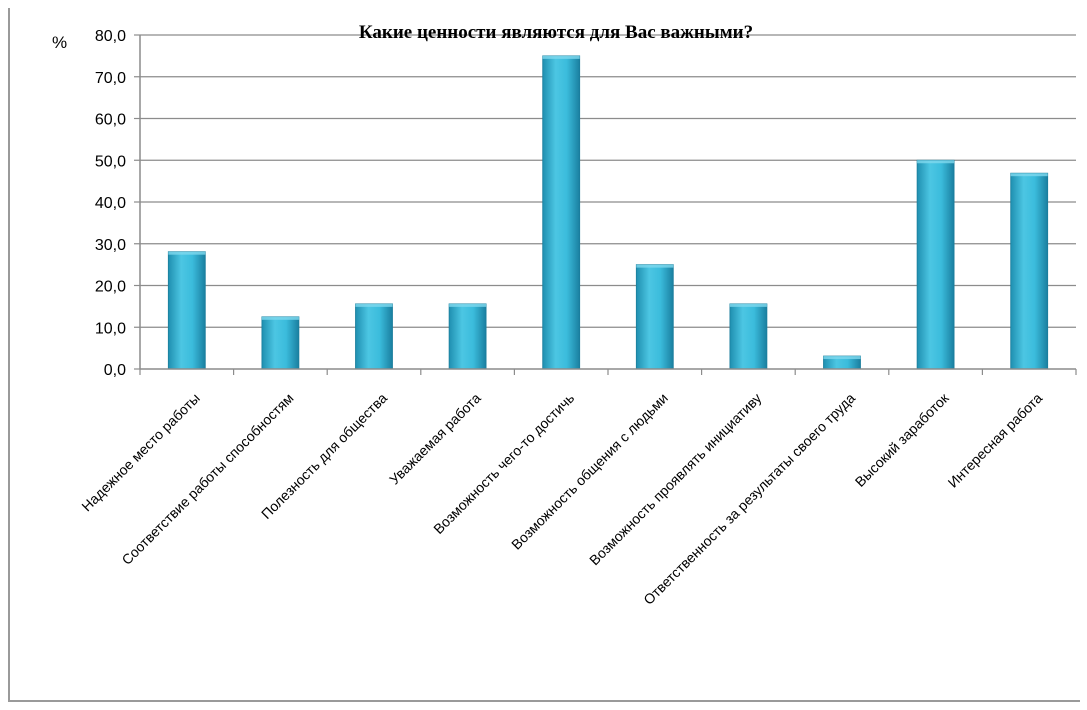 This screenshot has width=1087, height=710. Describe the element at coordinates (675, 479) in the screenshot. I see `x-tick-label: Возможность проявлять инициативу` at that location.